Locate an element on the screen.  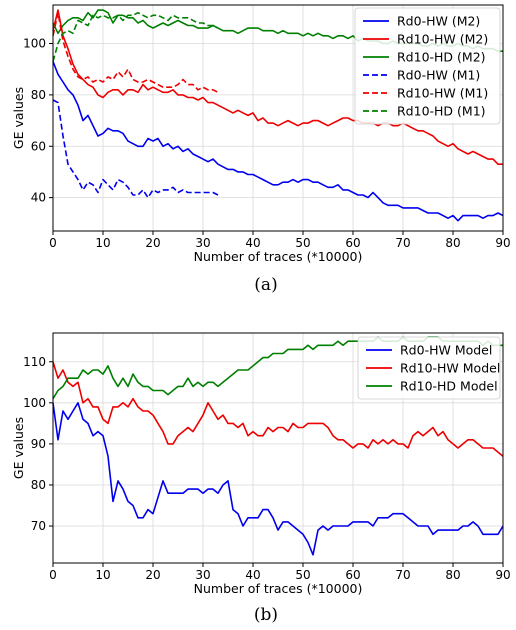
panel-caption: (b) is located at coordinates (266, 615).